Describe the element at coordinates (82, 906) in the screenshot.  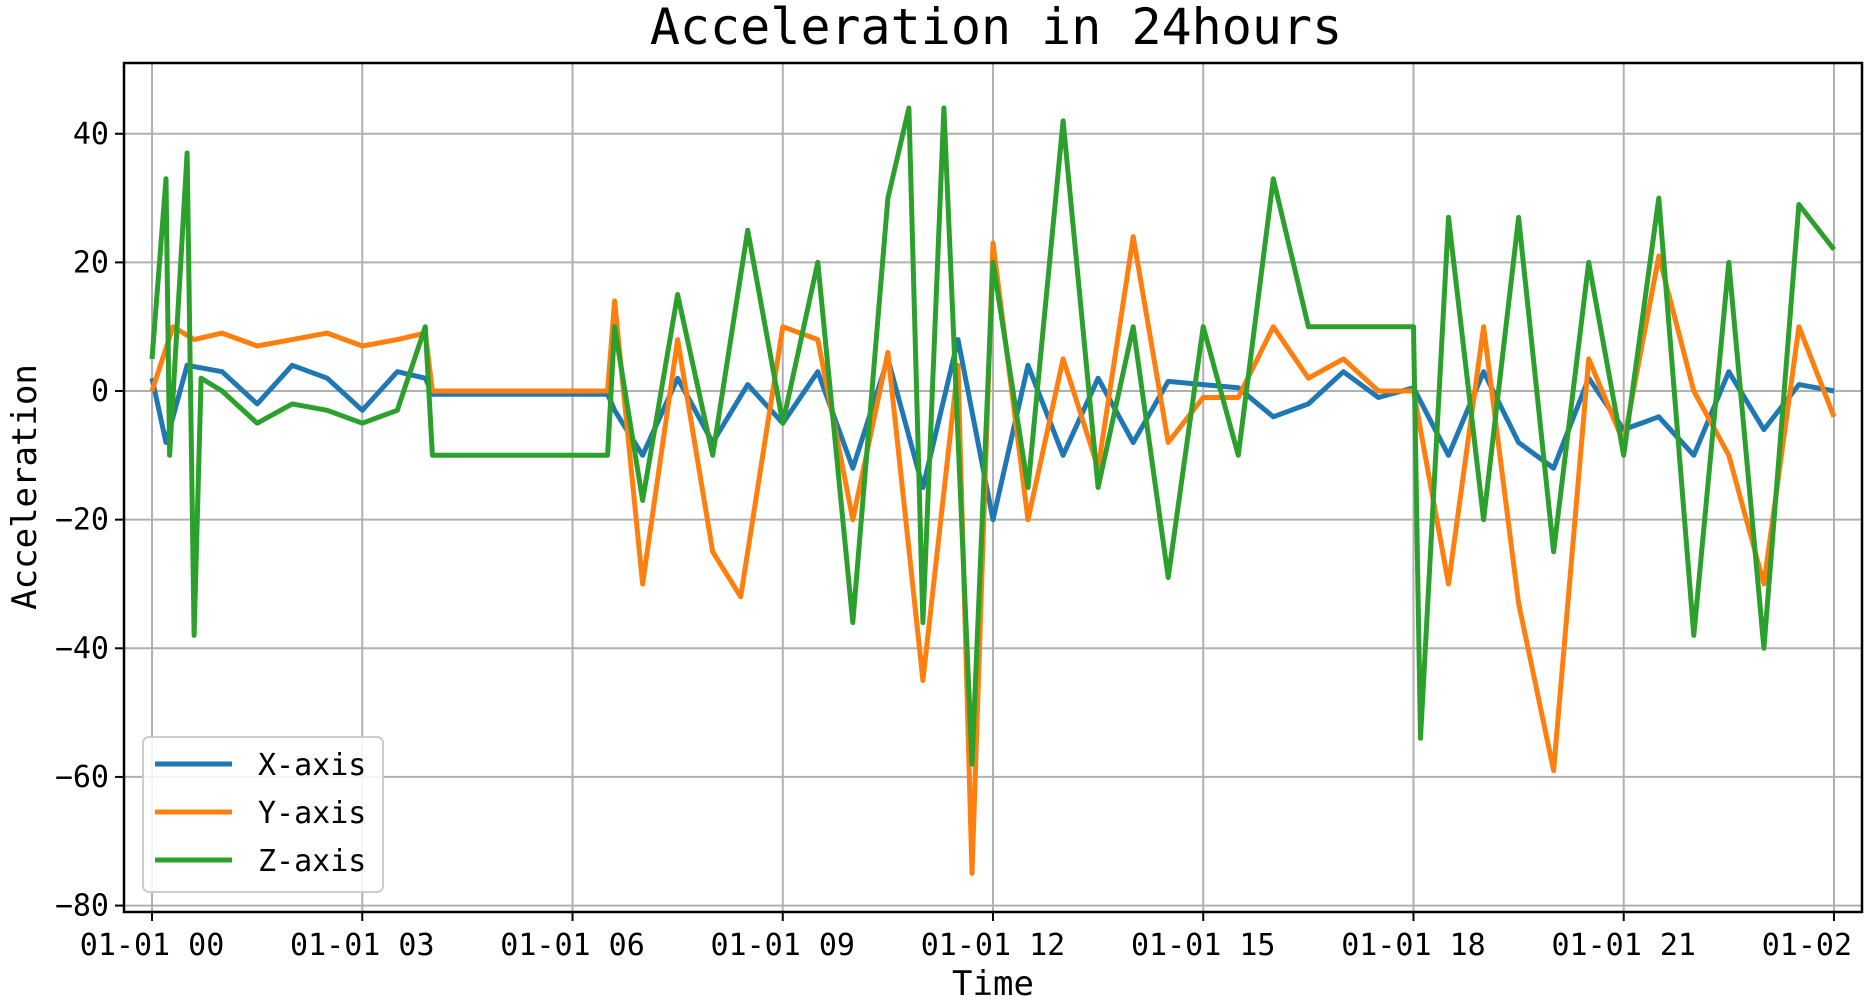
I see `y-tick-label: −80` at that location.